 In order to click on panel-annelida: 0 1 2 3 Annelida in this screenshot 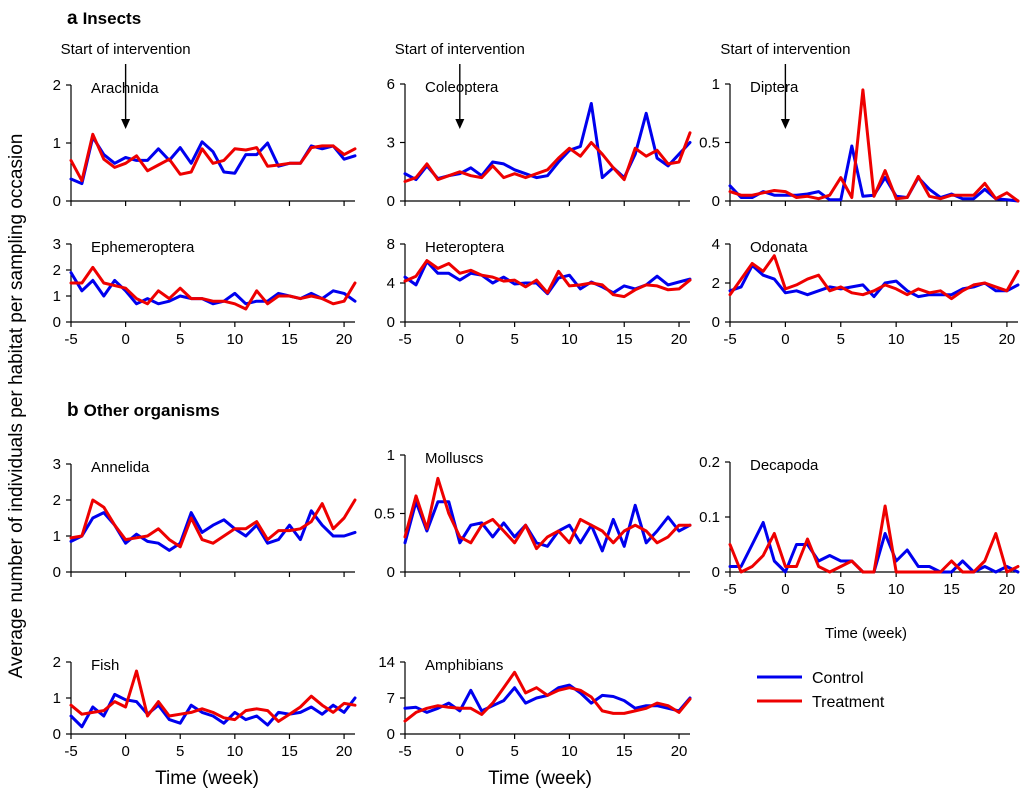, I will do `click(205, 518)`.